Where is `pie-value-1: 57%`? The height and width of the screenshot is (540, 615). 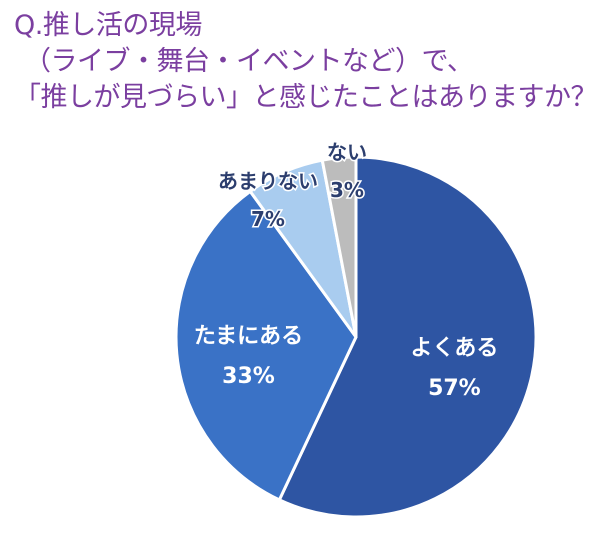 pie-value-1: 57% is located at coordinates (454, 388).